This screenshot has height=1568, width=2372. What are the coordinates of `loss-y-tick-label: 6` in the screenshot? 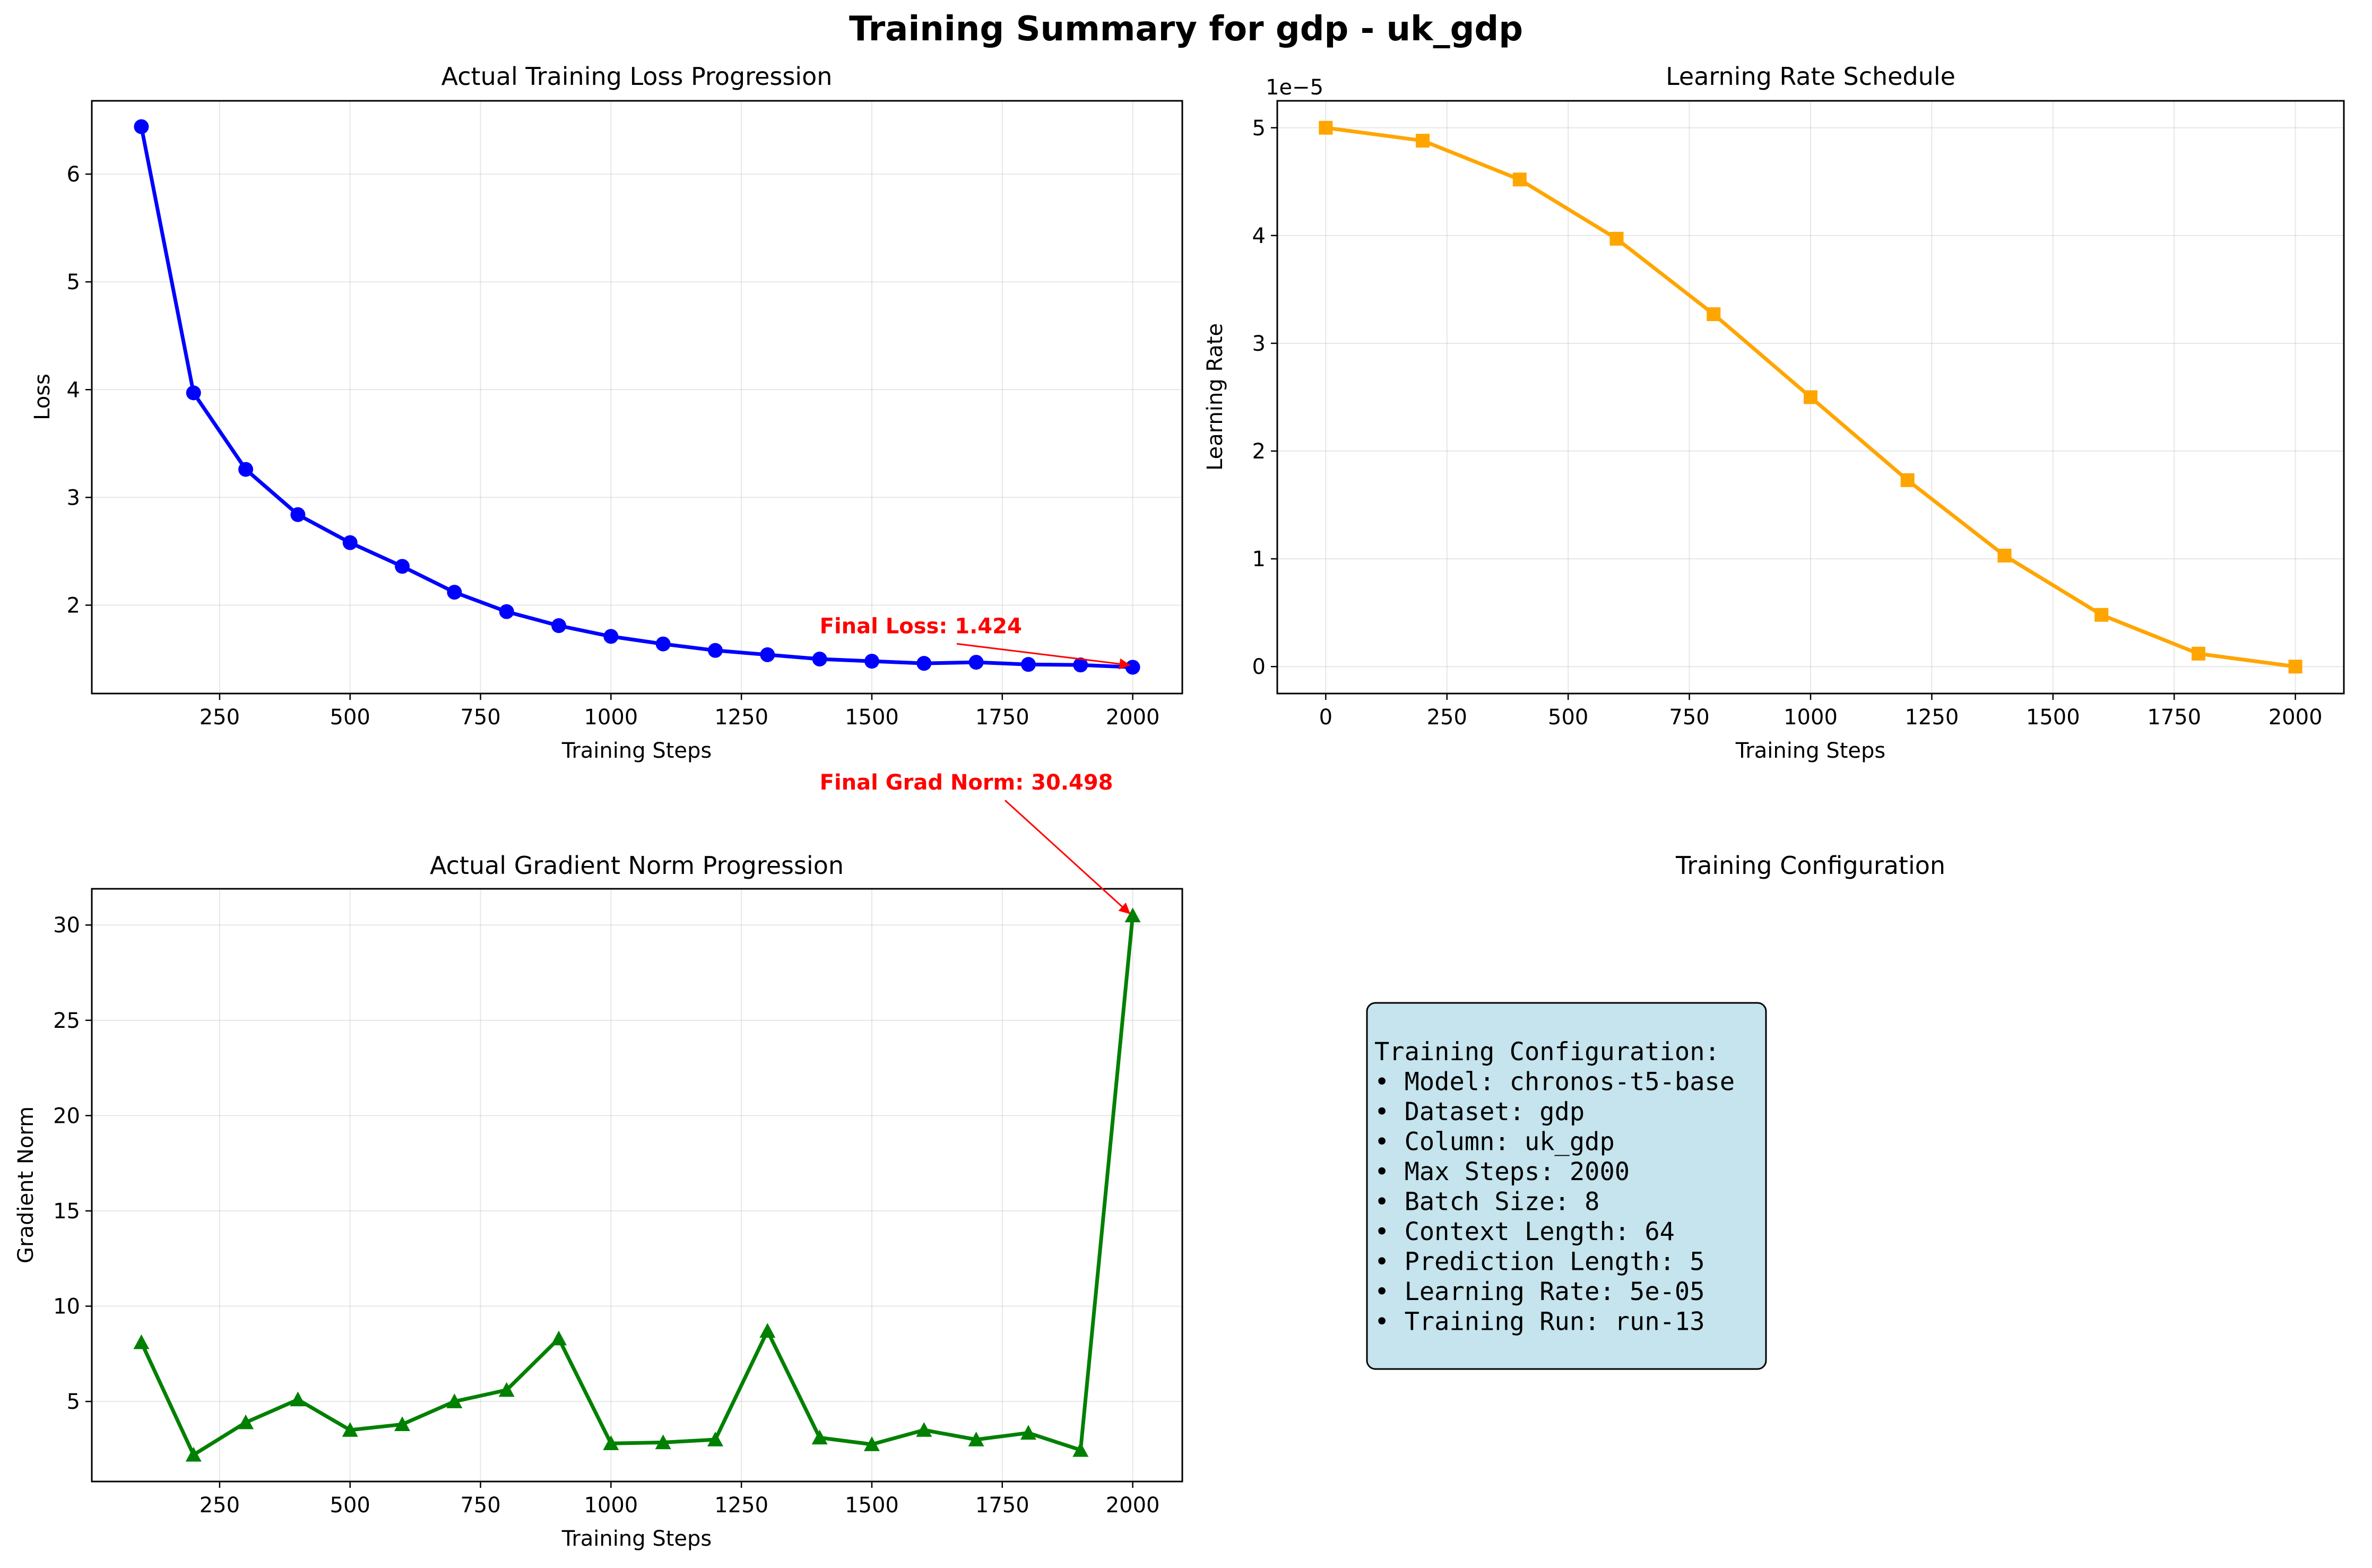 It's located at (74, 174).